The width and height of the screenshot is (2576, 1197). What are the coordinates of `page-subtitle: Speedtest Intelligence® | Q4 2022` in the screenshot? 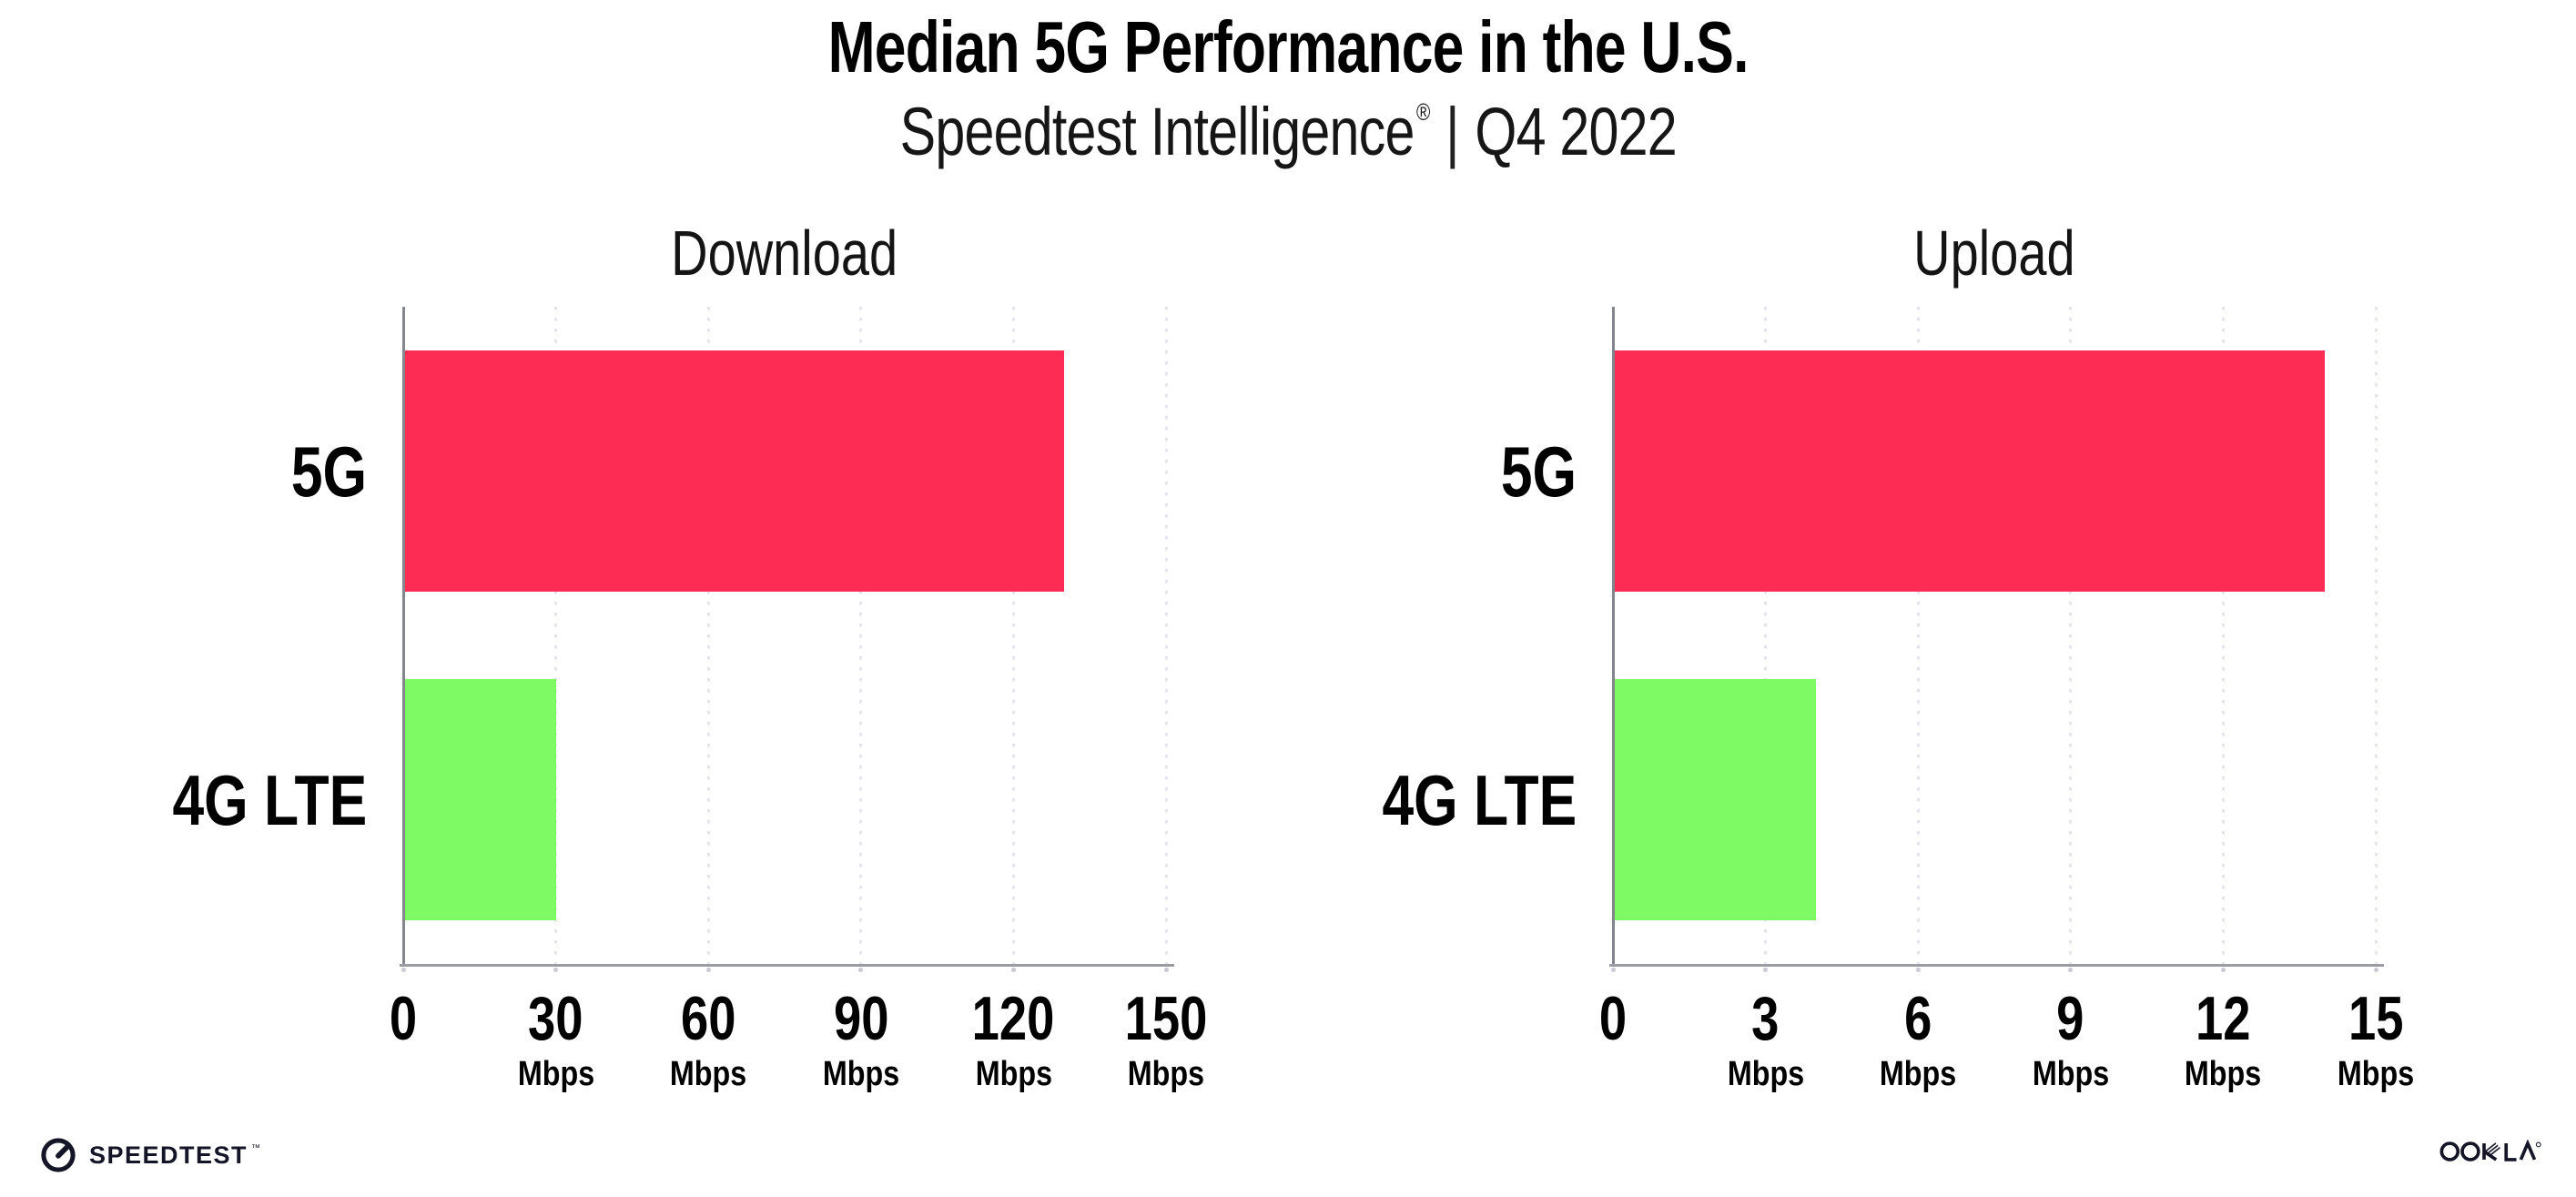 It's located at (1288, 132).